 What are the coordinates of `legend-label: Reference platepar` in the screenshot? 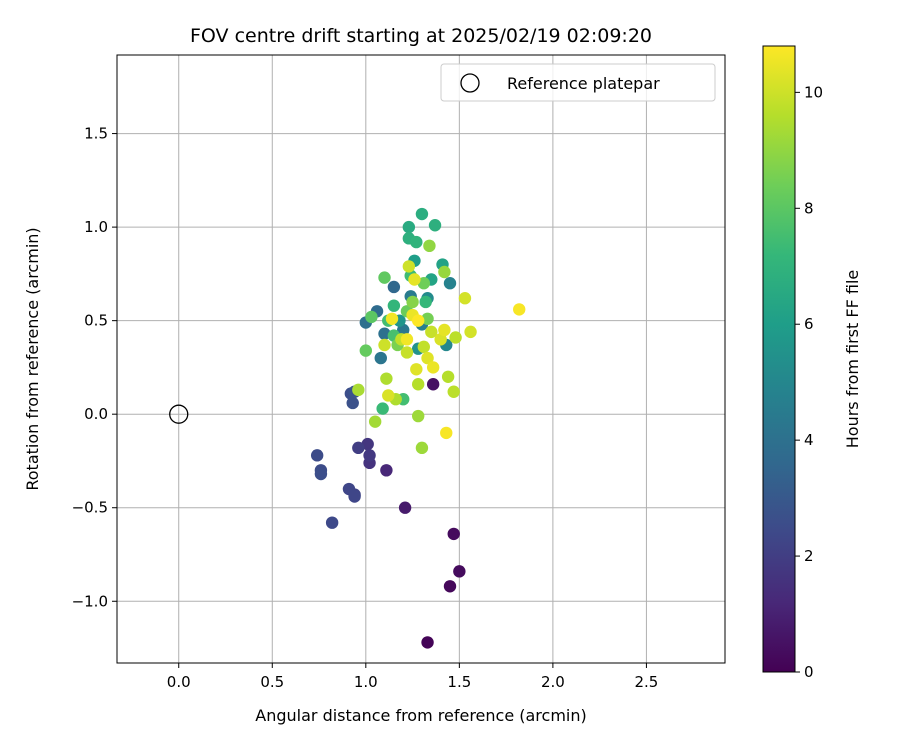 It's located at (583, 83).